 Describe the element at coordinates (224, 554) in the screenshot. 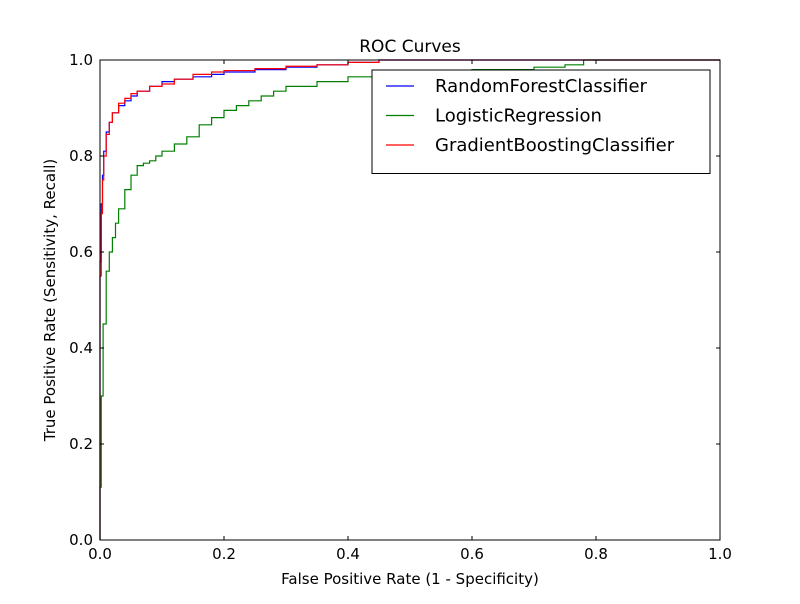

I see `x-tick-label: 0.2` at that location.